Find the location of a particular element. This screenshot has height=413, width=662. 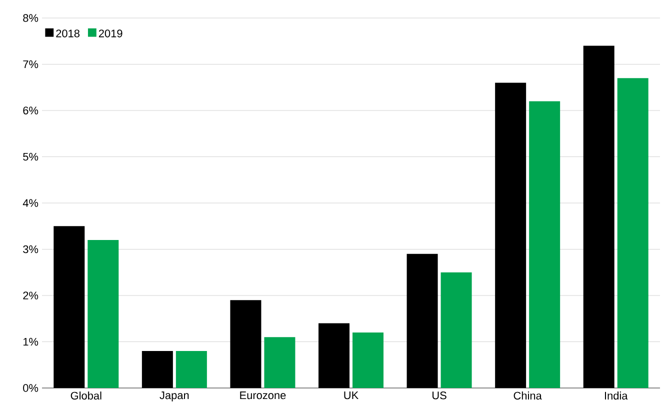

y-tick-label: 4% is located at coordinates (30, 203).